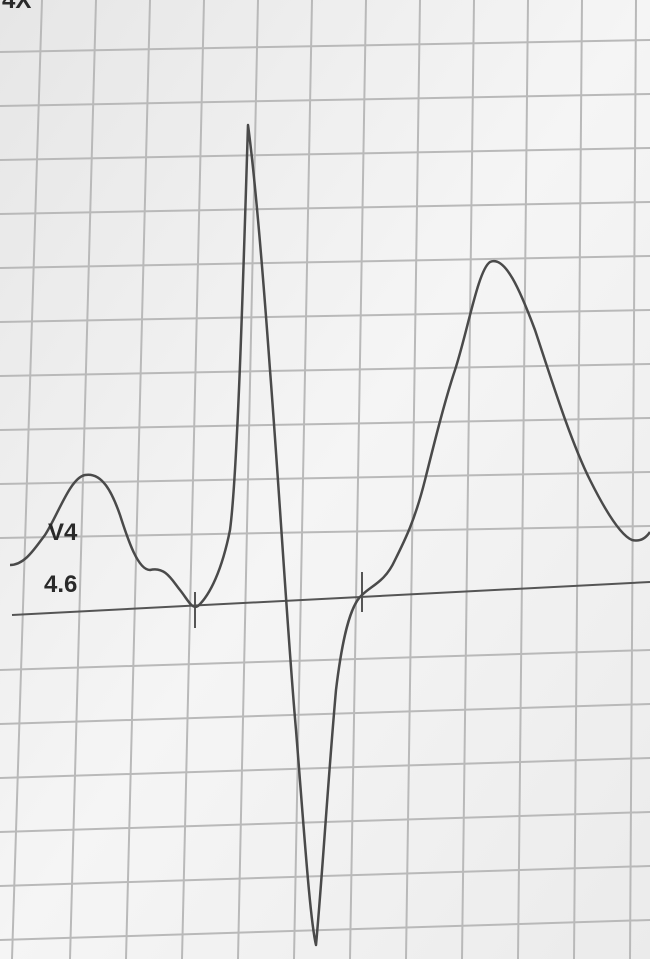 The image size is (650, 959). What do you see at coordinates (60, 584) in the screenshot?
I see `lead-value: 4.6` at bounding box center [60, 584].